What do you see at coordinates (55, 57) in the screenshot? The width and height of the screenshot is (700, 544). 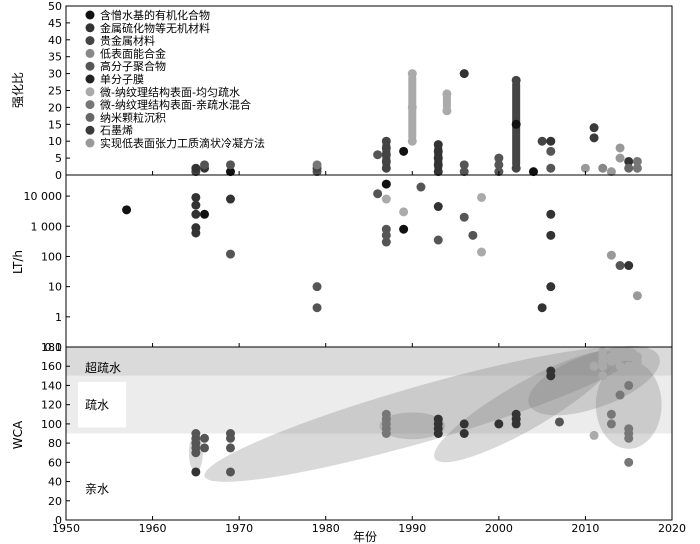 I see `y-tick-label-enhancement-7: 35` at bounding box center [55, 57].